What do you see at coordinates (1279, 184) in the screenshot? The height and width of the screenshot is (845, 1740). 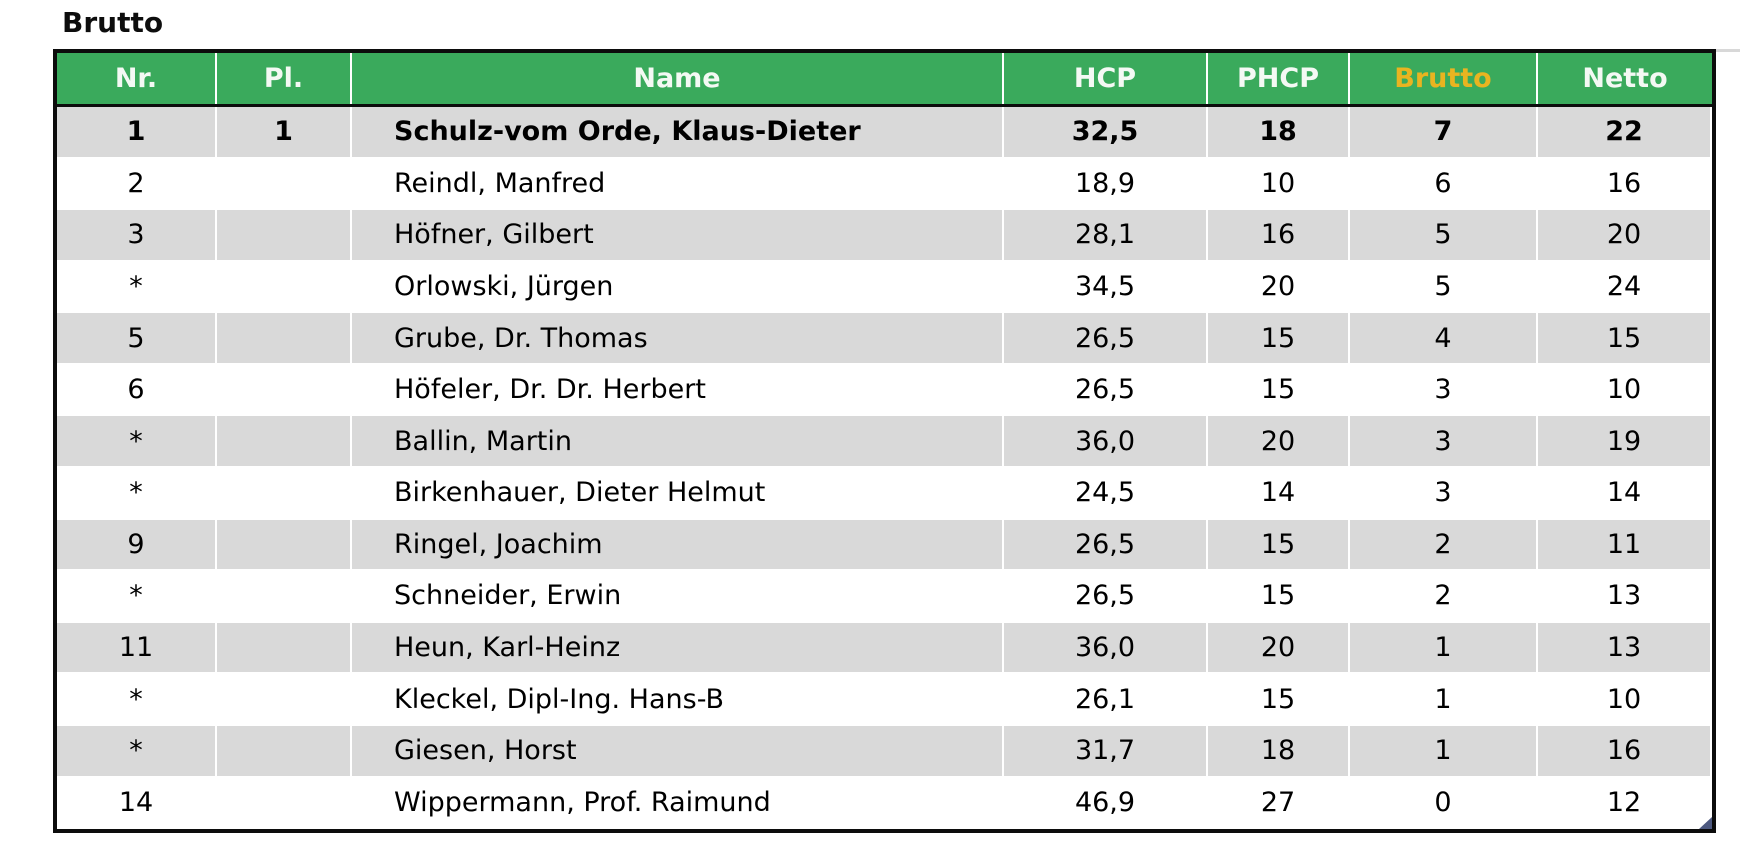 I see `cell-phcp: 10` at bounding box center [1279, 184].